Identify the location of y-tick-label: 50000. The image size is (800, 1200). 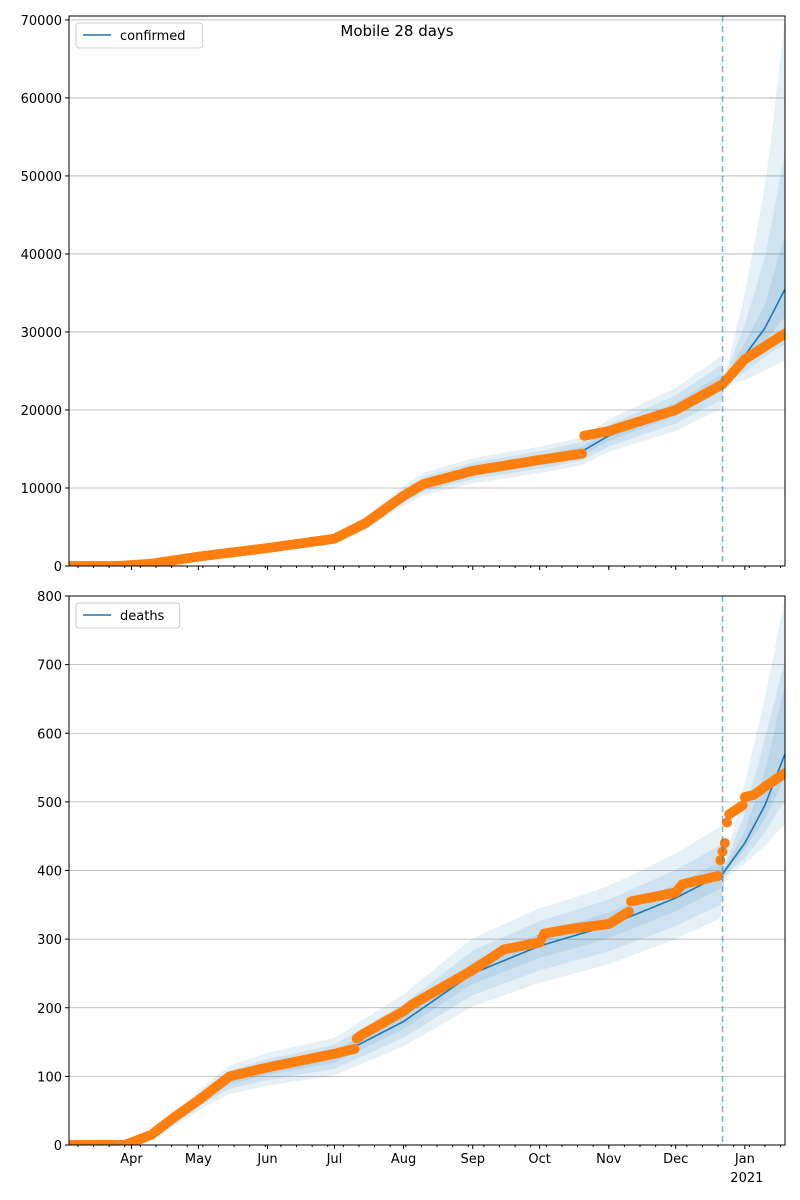
(41, 177).